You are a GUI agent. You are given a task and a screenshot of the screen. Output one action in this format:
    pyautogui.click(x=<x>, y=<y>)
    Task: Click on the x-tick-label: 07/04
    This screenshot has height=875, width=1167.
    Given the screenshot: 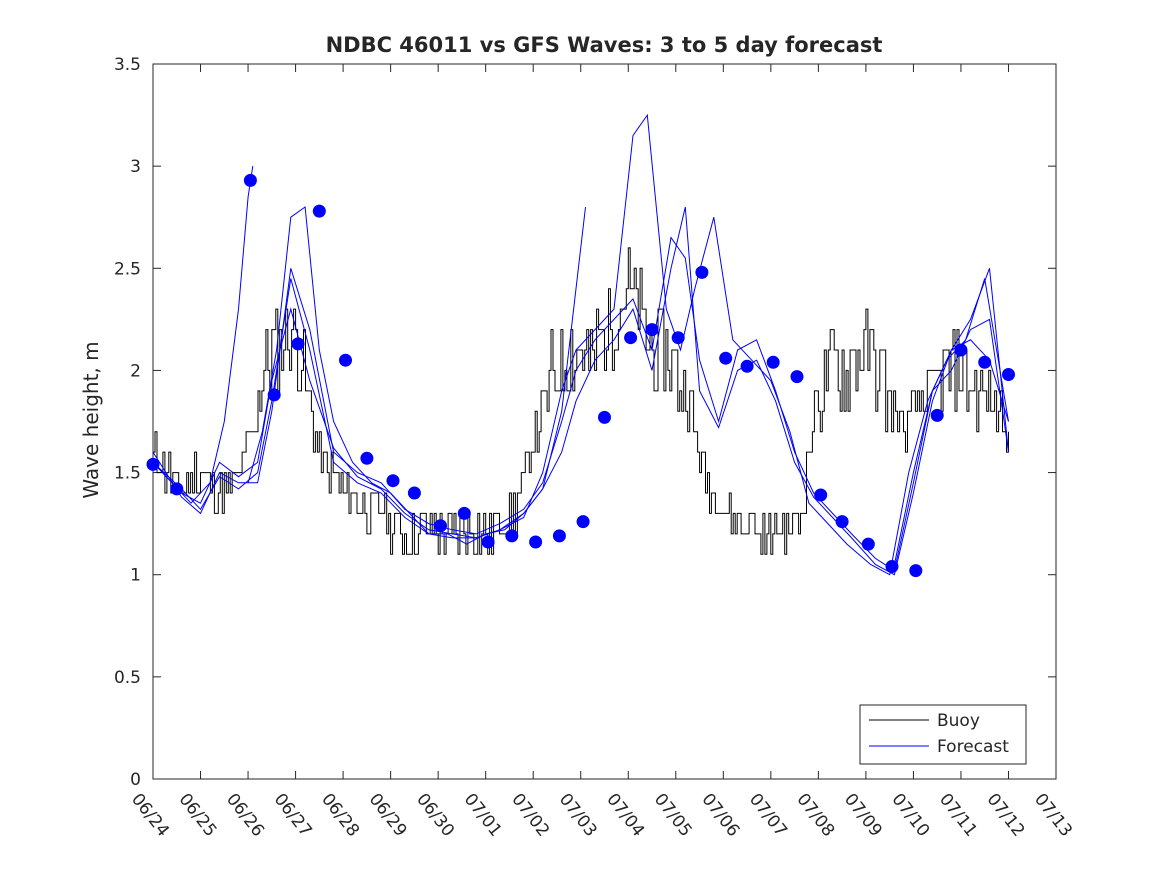 What is the action you would take?
    pyautogui.click(x=625, y=815)
    